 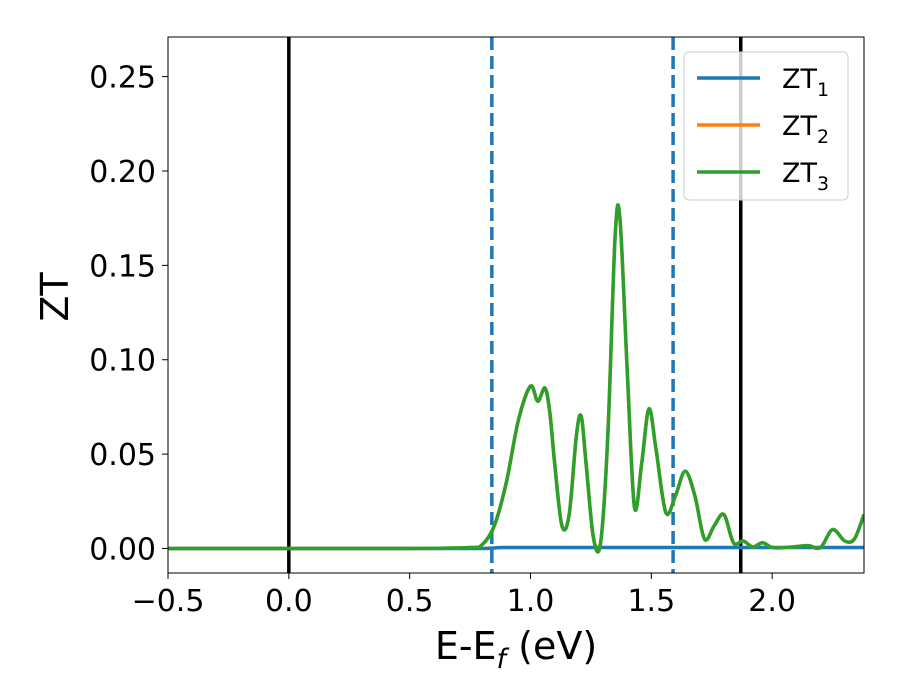 I want to click on y-tick-label: 0.05, so click(x=122, y=455).